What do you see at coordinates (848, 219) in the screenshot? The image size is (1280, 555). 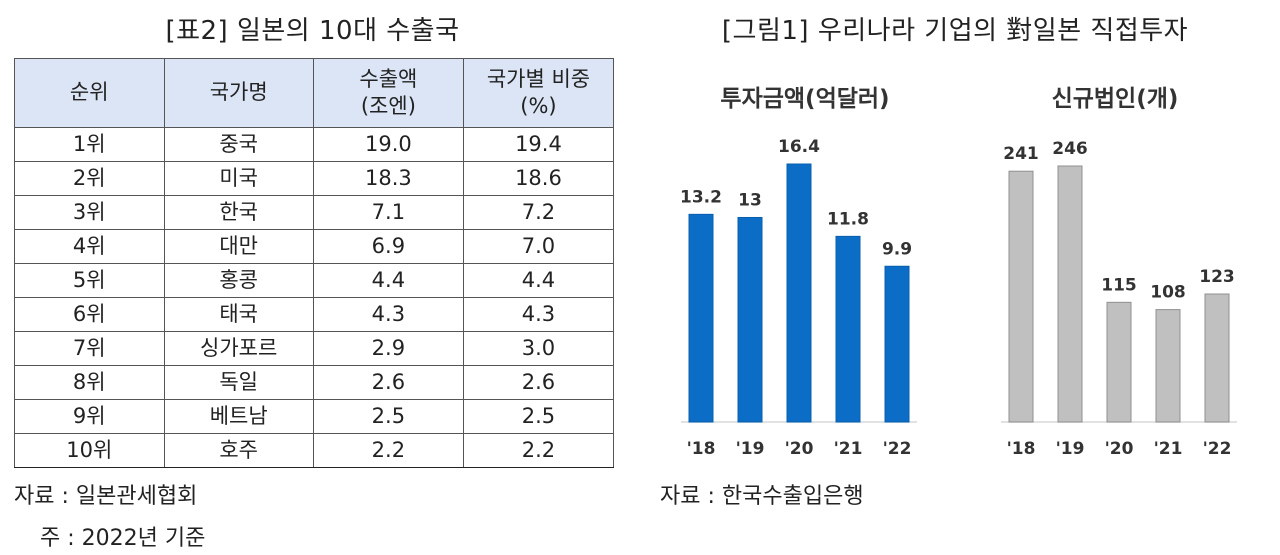 I see `data-label: 11.8` at bounding box center [848, 219].